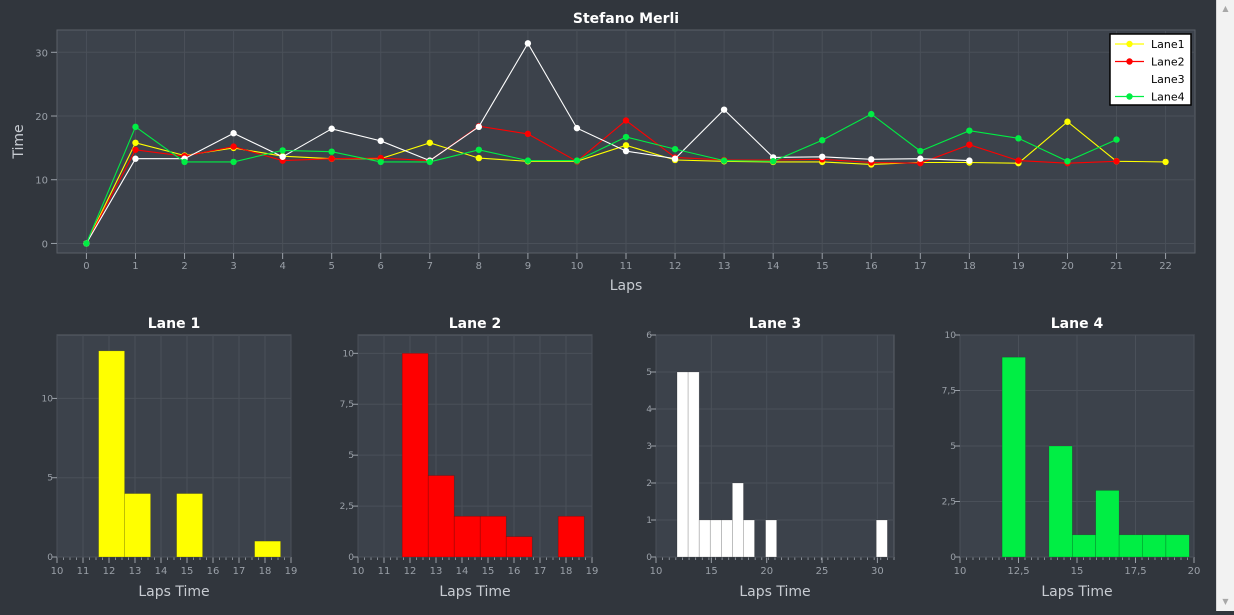  What do you see at coordinates (184, 266) in the screenshot?
I see `x-tick-label: 2` at bounding box center [184, 266].